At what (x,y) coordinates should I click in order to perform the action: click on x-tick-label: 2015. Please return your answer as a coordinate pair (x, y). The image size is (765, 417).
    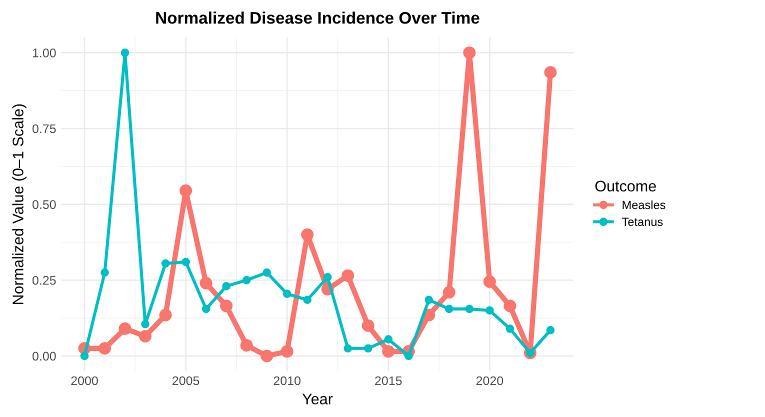
    Looking at the image, I should click on (388, 381).